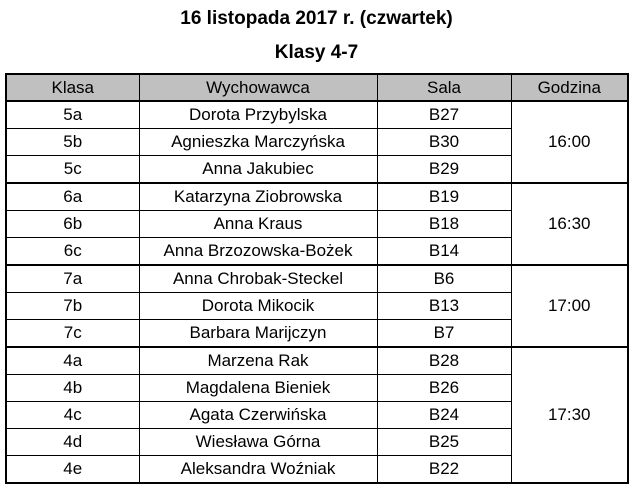 This screenshot has width=633, height=496. I want to click on table-row: 6c Anna Brzozowska-Bożek B14, so click(316, 251).